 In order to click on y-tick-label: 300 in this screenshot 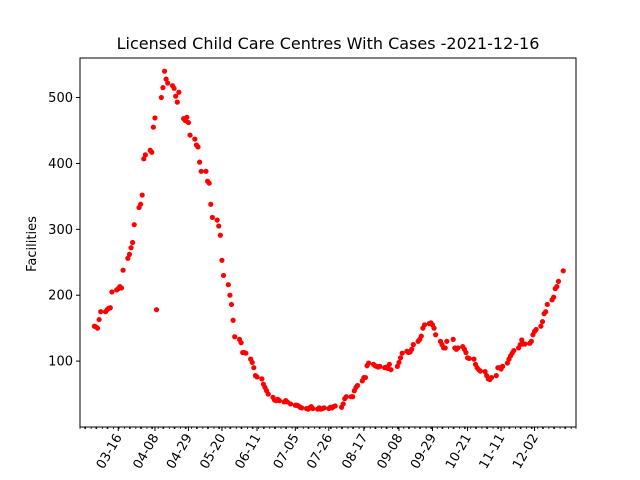, I will do `click(60, 230)`.